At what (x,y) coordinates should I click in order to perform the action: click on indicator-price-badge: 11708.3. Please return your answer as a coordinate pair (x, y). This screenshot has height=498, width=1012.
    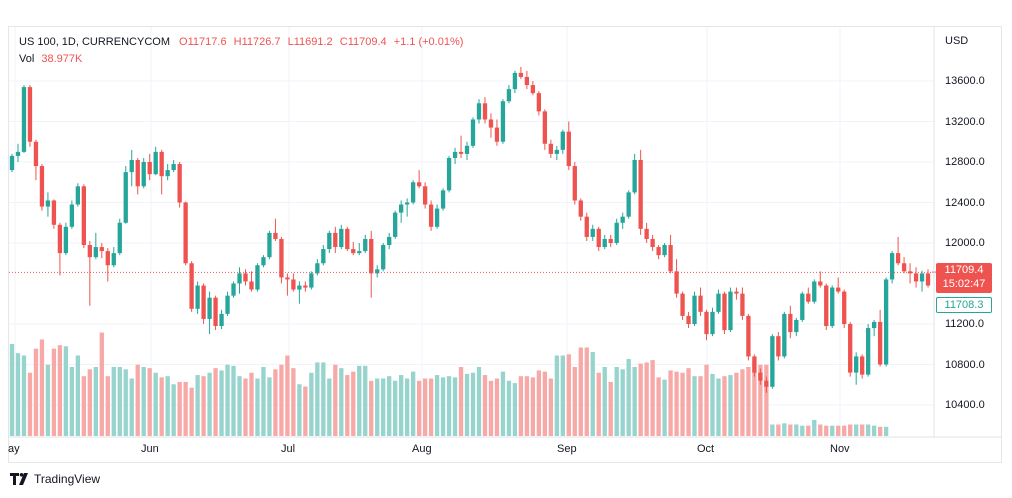
    Looking at the image, I should click on (964, 305).